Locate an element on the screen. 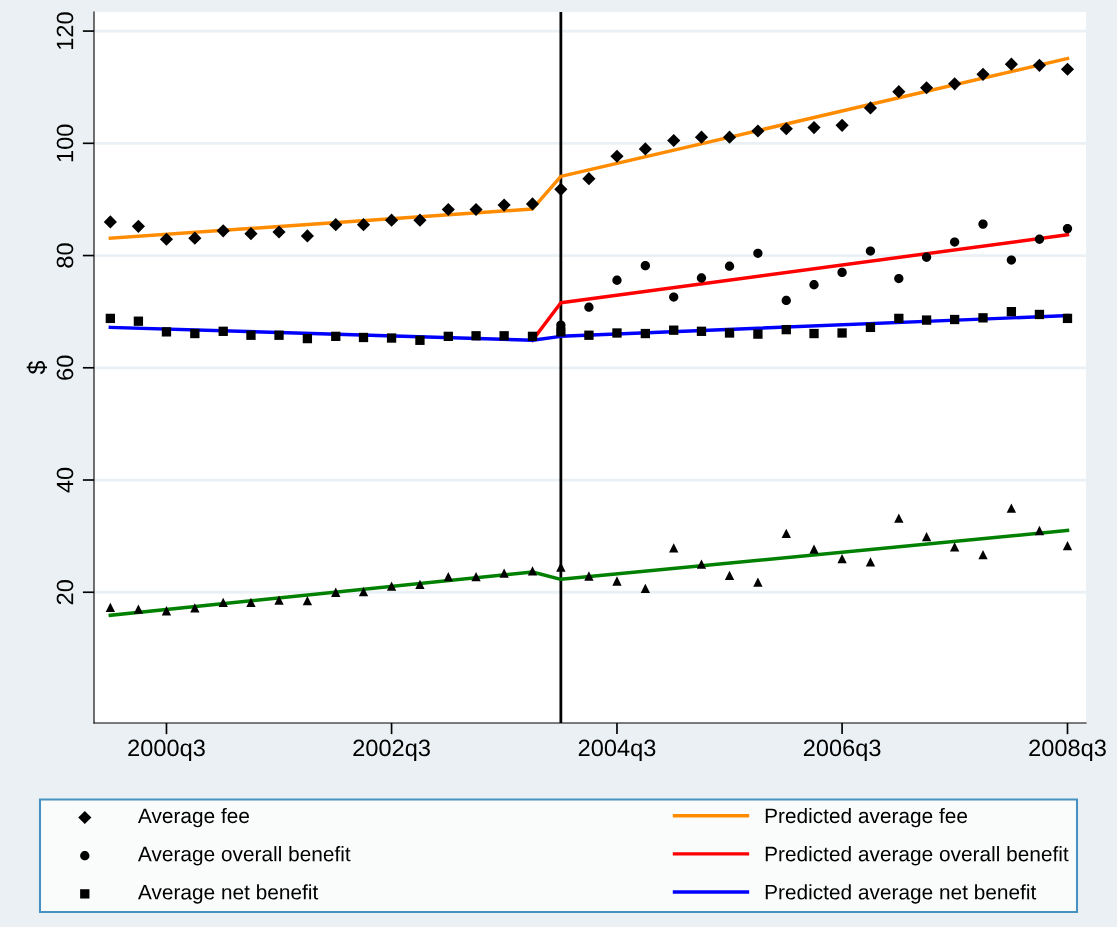  x-tick-label: 2002q3 is located at coordinates (391, 750).